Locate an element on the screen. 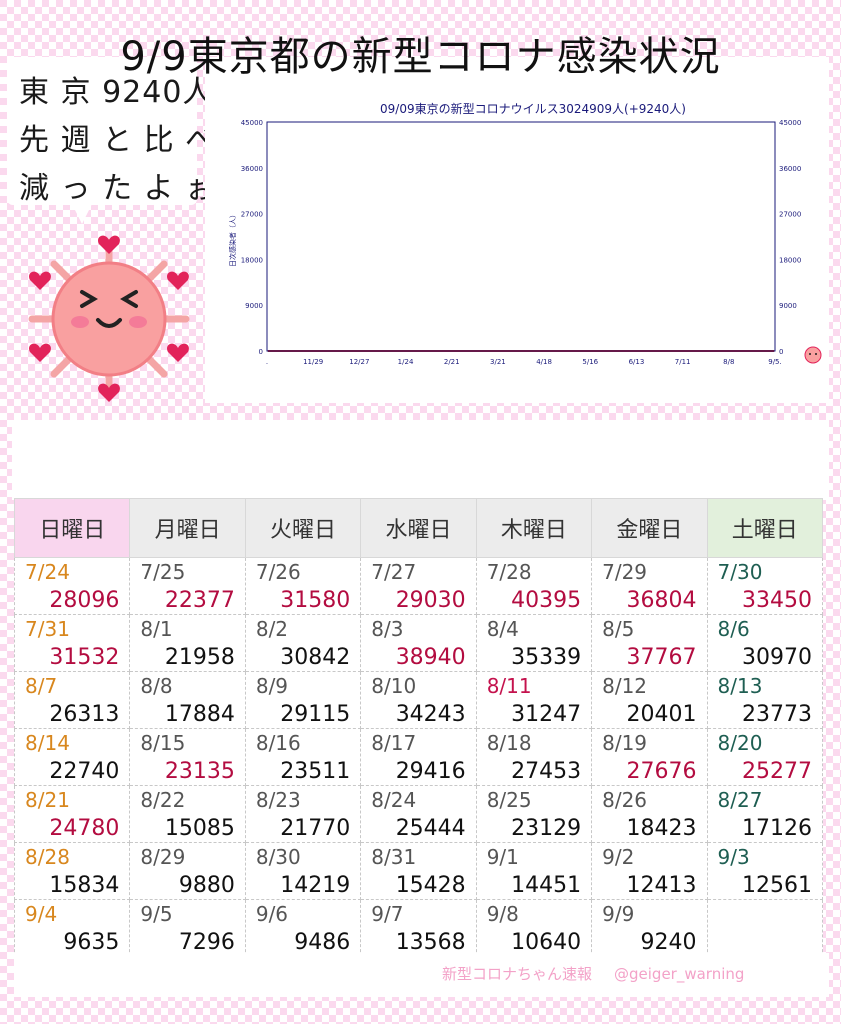  weekday-header-row: 日曜日 月曜日 火曜日 水曜日 木曜日 金曜日 土曜日 is located at coordinates (418, 528).